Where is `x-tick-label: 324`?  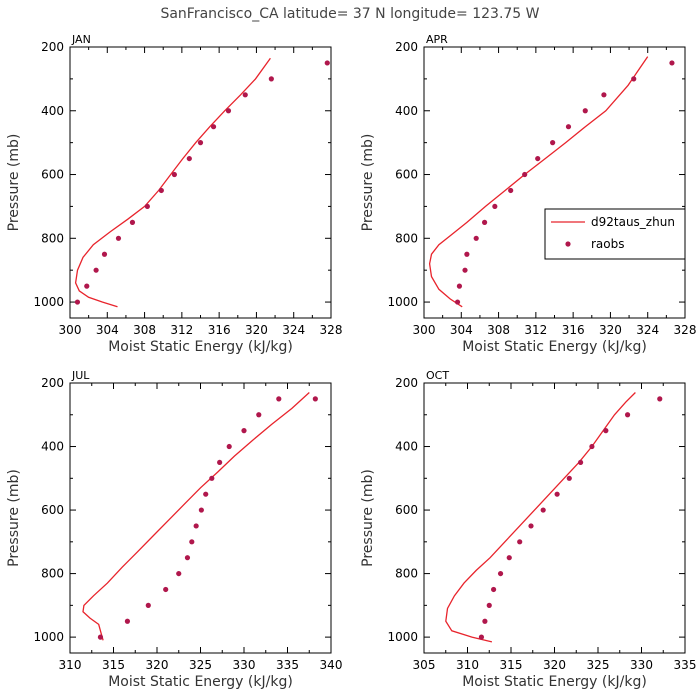 x-tick-label: 324 is located at coordinates (293, 330).